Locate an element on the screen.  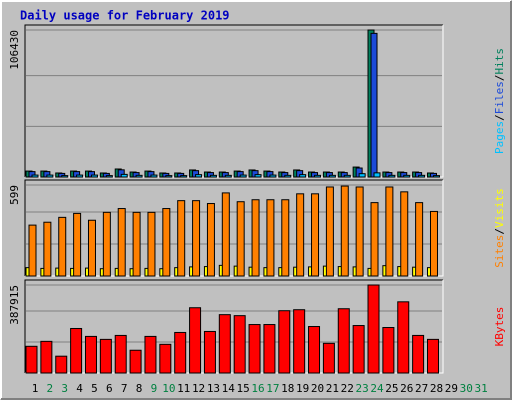
x-tick-label: 29 is located at coordinates (451, 388).